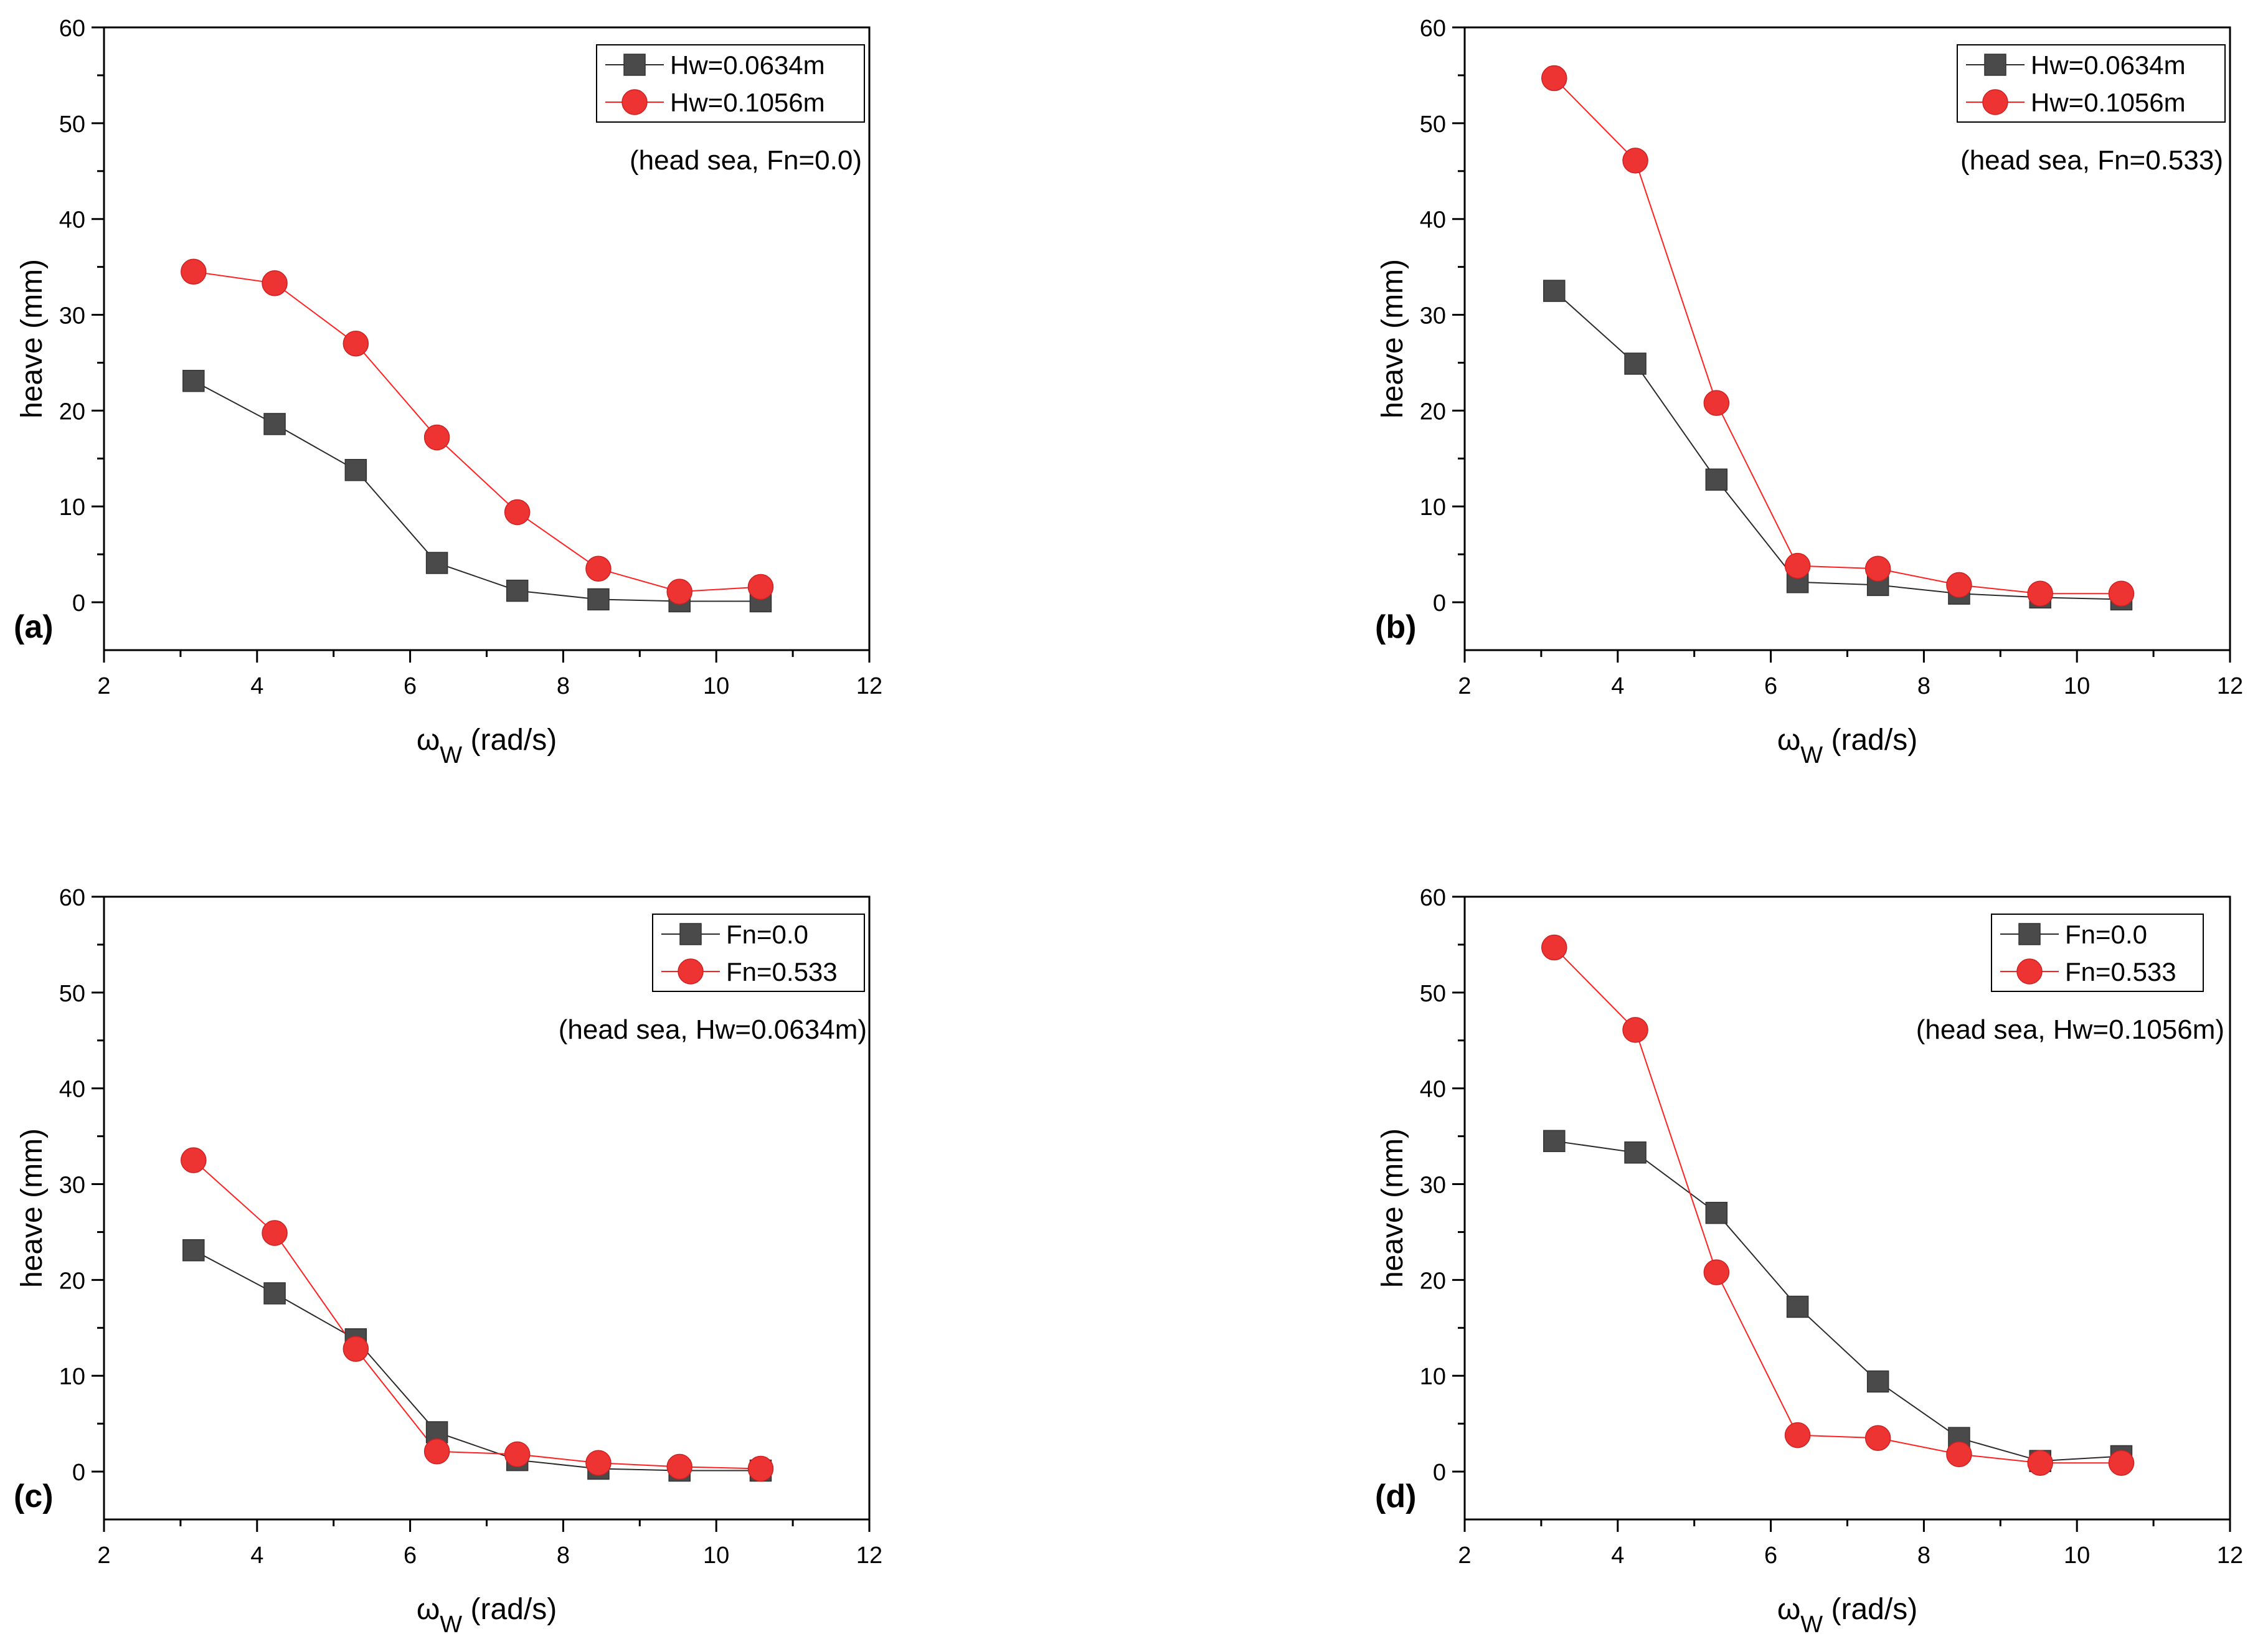 This screenshot has height=1644, width=2268. Describe the element at coordinates (1392, 1208) in the screenshot. I see `y-axis-title: heave (mm)` at that location.